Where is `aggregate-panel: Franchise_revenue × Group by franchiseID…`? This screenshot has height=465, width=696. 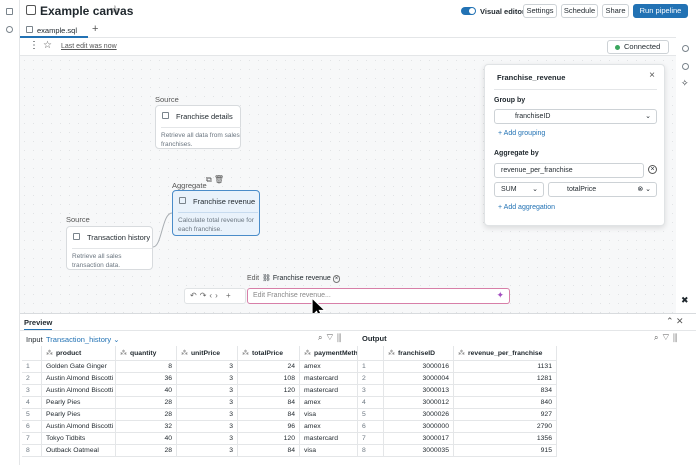 aggregate-panel: Franchise_revenue × Group by franchiseID… is located at coordinates (574, 145).